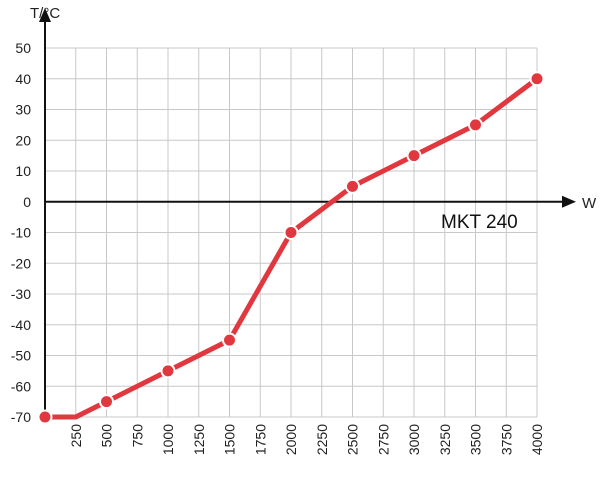 This screenshot has width=600, height=486. What do you see at coordinates (414, 439) in the screenshot?
I see `x-tick-label: 3000` at bounding box center [414, 439].